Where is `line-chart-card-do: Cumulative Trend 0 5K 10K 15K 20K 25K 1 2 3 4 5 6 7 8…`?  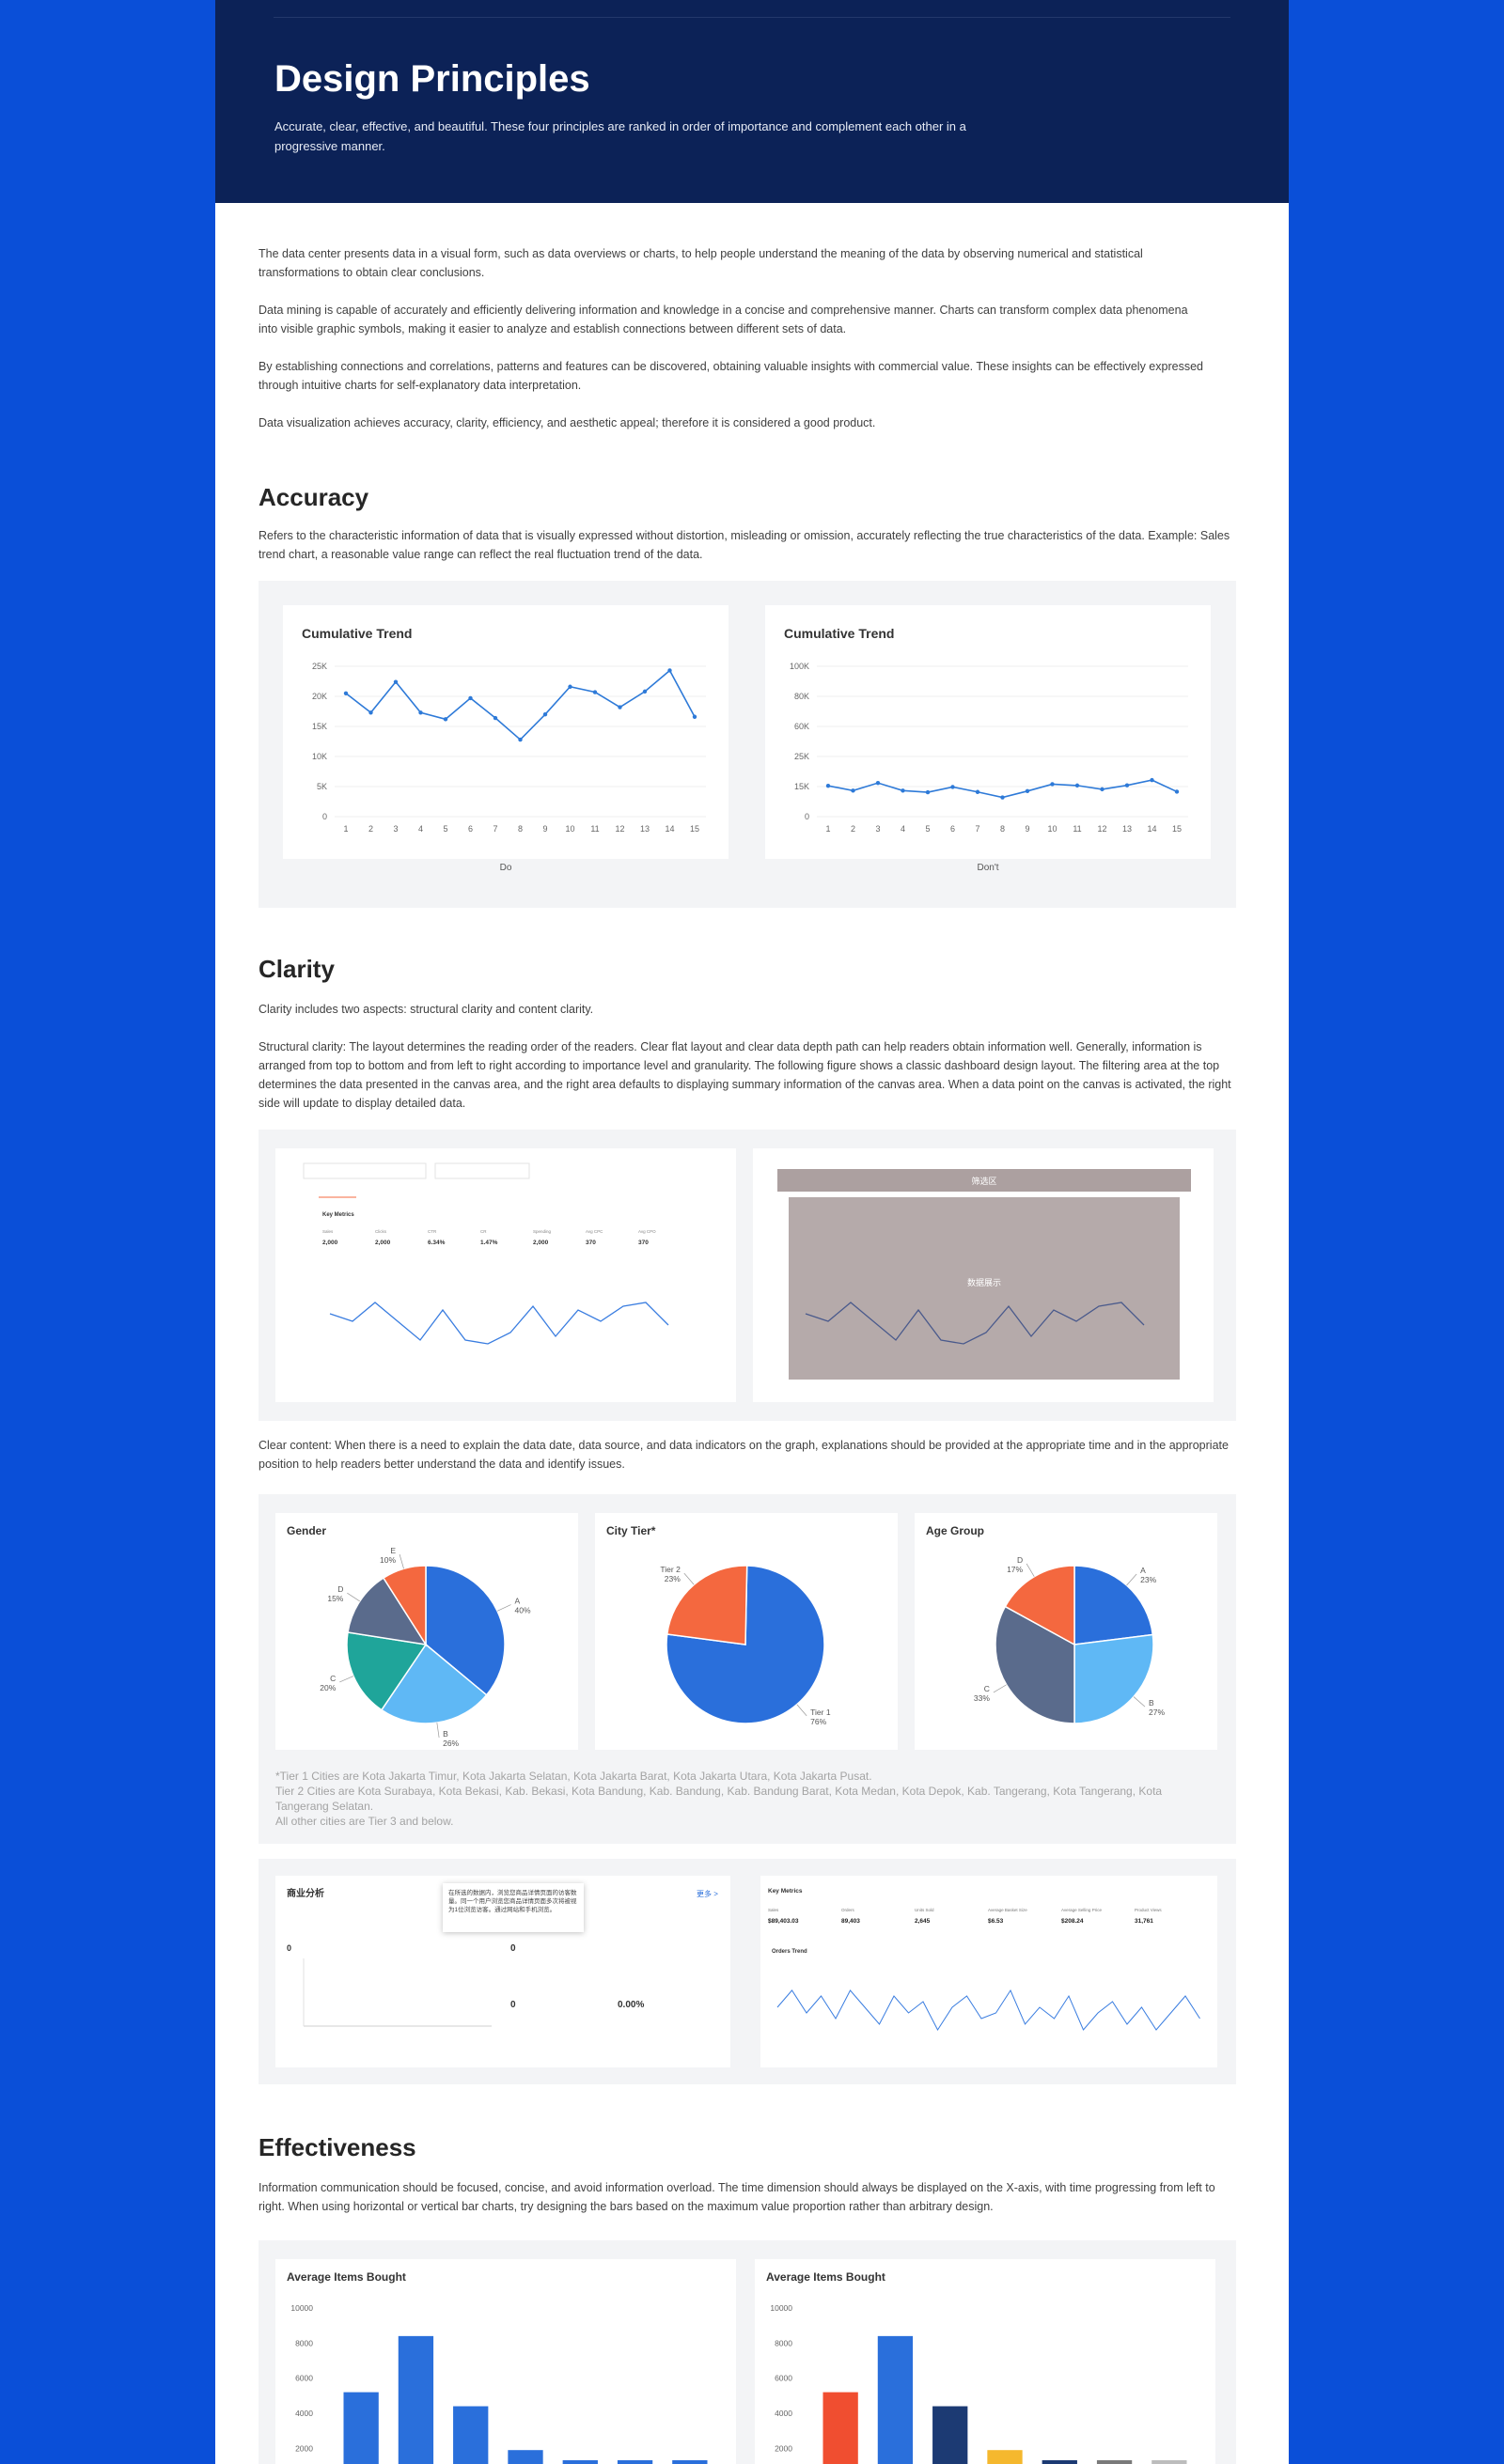
line-chart-card-do: Cumulative Trend 0 5K 10K 15K 20K 25K 1 2 3 4 5 6 7 8… is located at coordinates (505, 732).